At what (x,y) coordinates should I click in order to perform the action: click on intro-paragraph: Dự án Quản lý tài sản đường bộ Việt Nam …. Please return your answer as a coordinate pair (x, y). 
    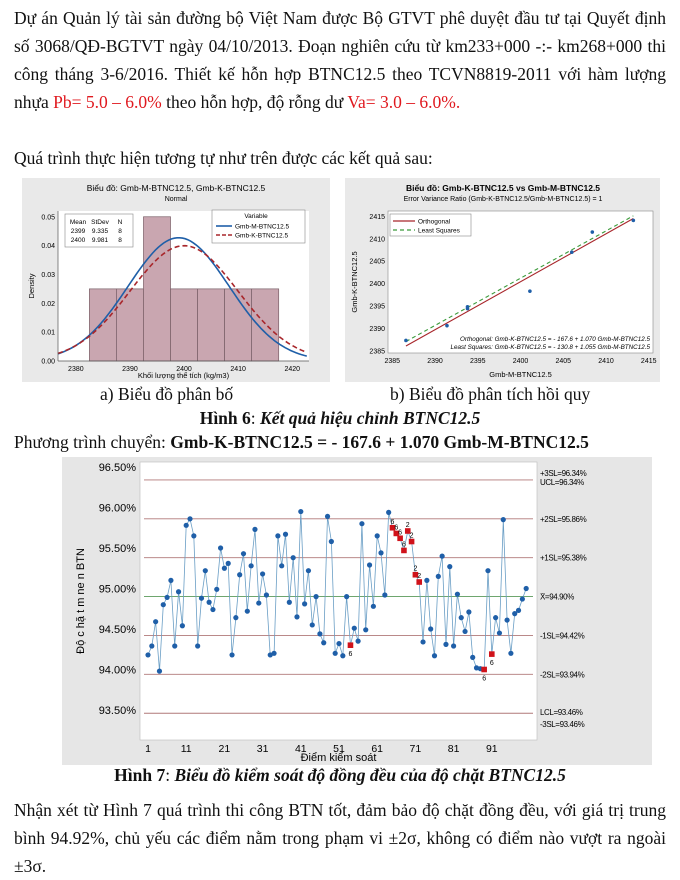
    Looking at the image, I should click on (340, 60).